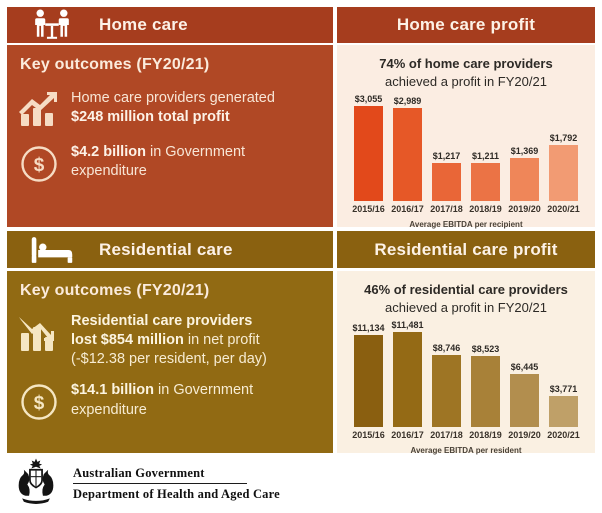 The width and height of the screenshot is (602, 513). I want to click on bar-value-label: $1,792, so click(563, 138).